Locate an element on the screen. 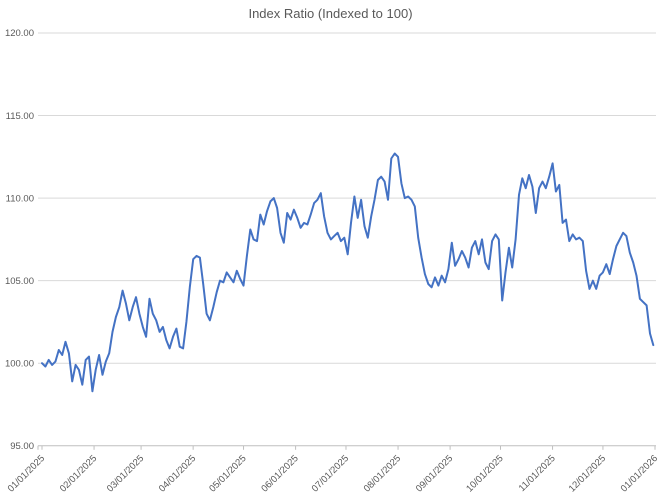  y-tick-label: 95.00 is located at coordinates (22, 446).